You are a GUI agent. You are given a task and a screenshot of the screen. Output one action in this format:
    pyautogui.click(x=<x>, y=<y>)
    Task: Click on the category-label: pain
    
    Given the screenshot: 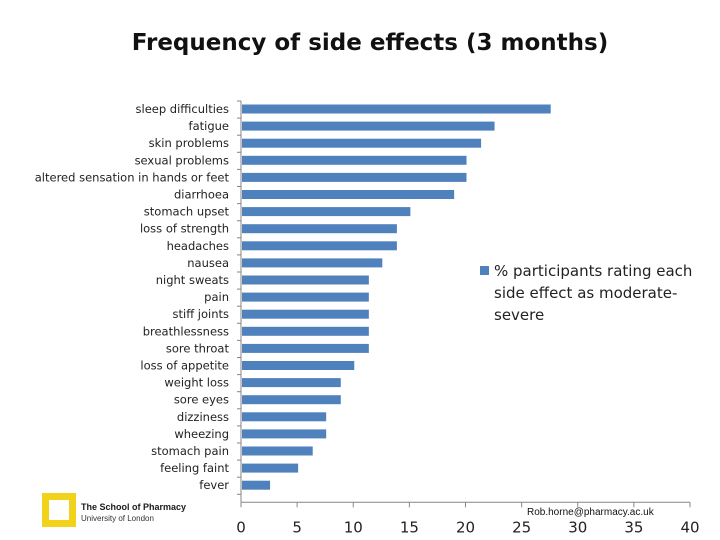 What is the action you would take?
    pyautogui.click(x=216, y=297)
    